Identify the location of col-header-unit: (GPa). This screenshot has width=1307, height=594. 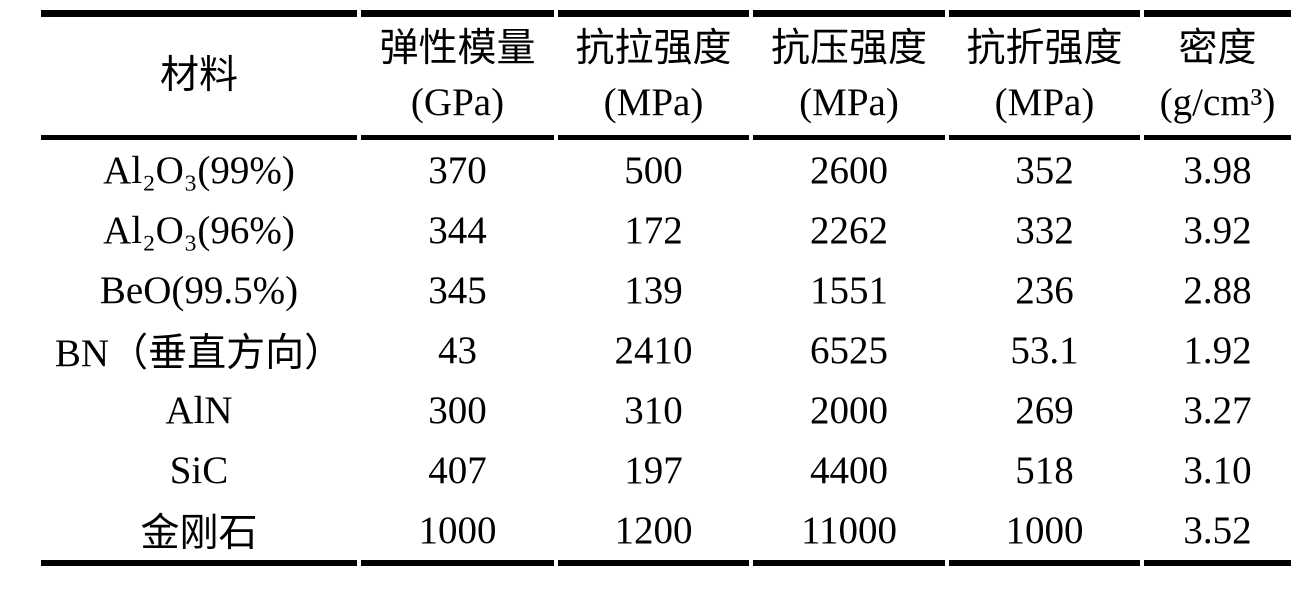
(457, 102).